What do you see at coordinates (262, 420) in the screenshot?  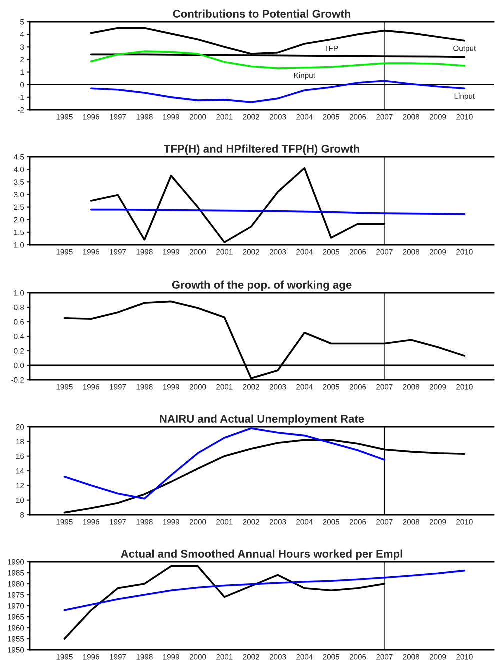 I see `chart-title: NAIRU and Actual Unemployment Rate` at bounding box center [262, 420].